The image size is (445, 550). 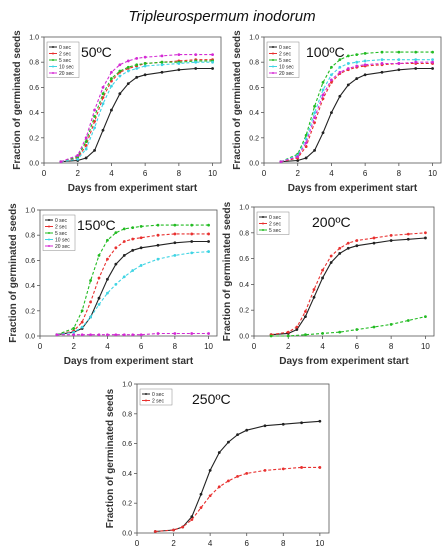 What do you see at coordinates (254, 113) in the screenshot?
I see `y-tick-label: 0.4` at bounding box center [254, 113].